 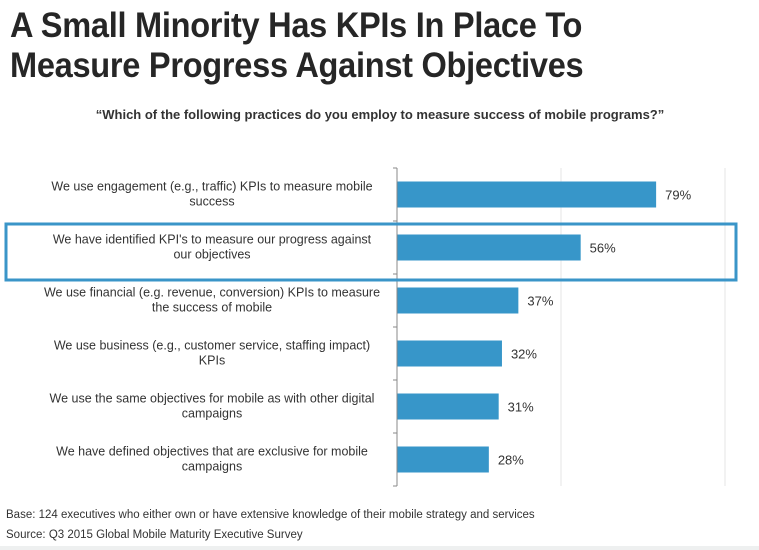 What do you see at coordinates (296, 25) in the screenshot?
I see `title-line-1: A Small Minority Has KPIs In Place To` at bounding box center [296, 25].